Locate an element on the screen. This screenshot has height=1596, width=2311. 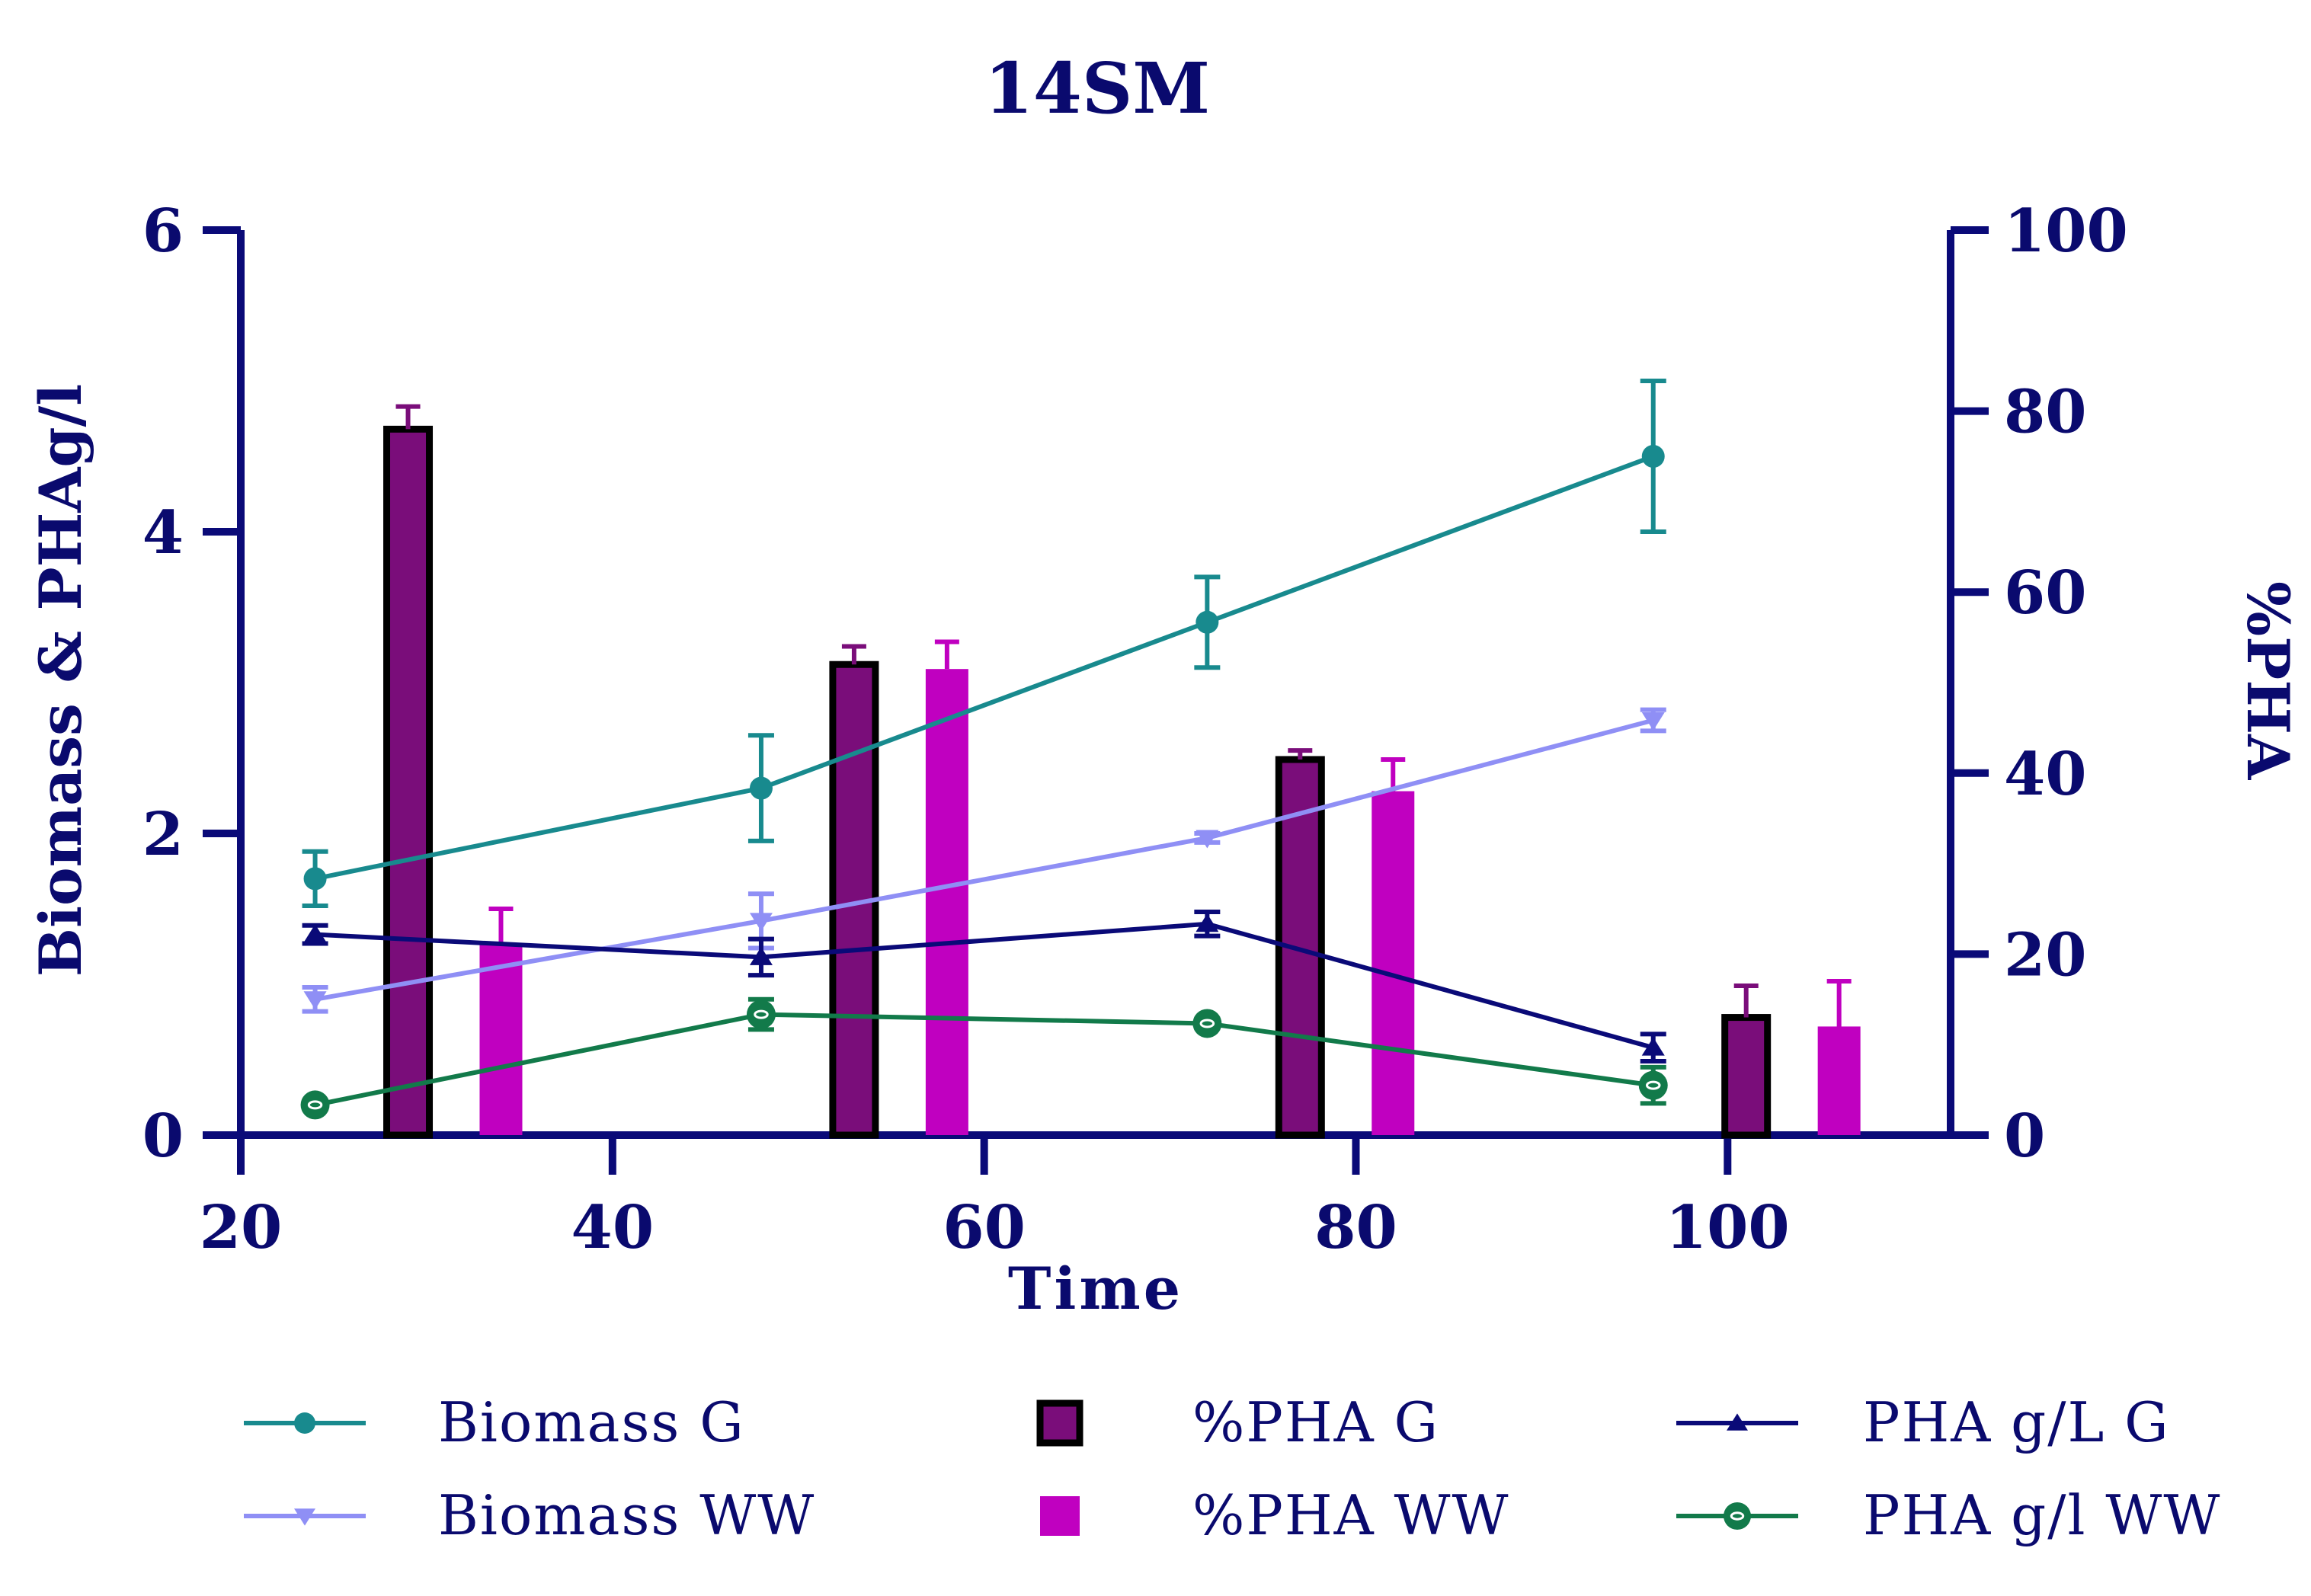
legend-label: %PHA G is located at coordinates (1315, 1422).